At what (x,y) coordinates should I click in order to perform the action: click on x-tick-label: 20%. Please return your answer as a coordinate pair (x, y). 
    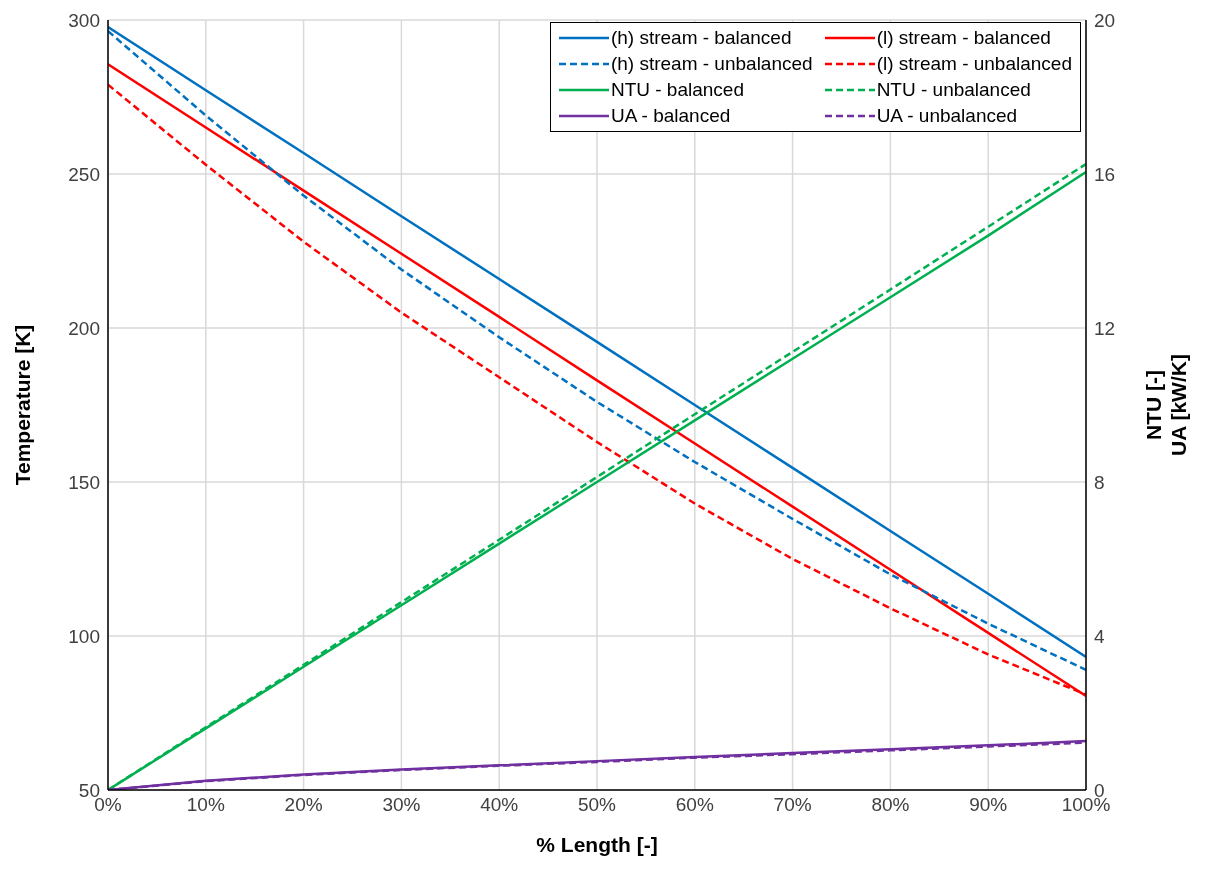
    Looking at the image, I should click on (303, 805).